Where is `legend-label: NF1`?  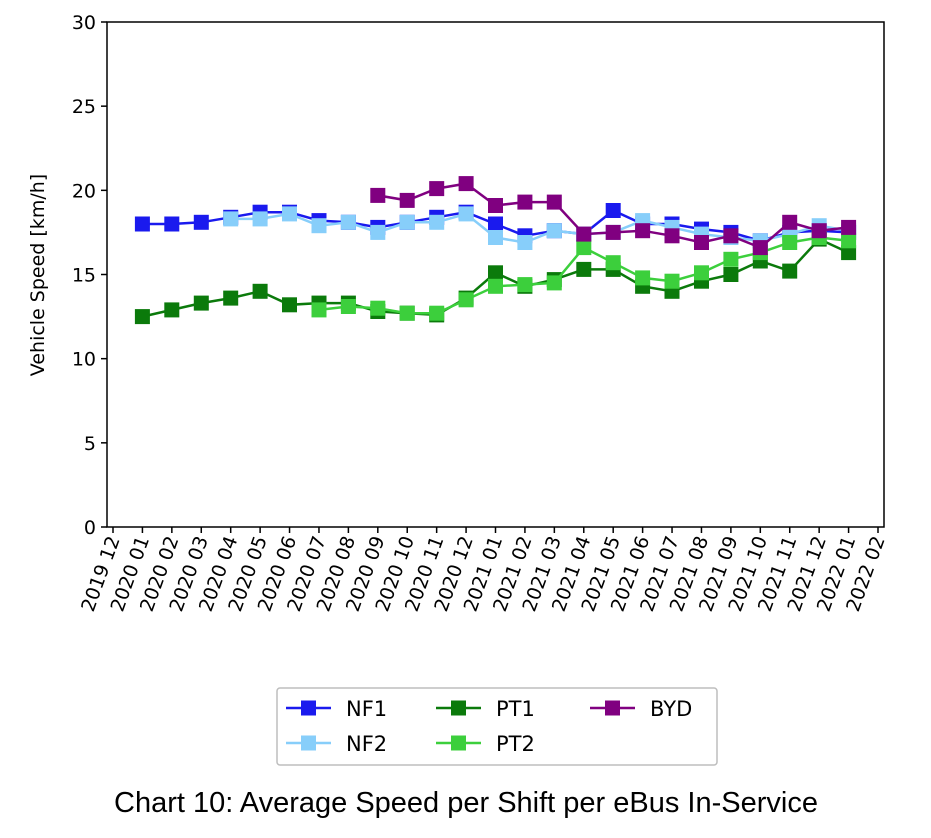 legend-label: NF1 is located at coordinates (366, 709).